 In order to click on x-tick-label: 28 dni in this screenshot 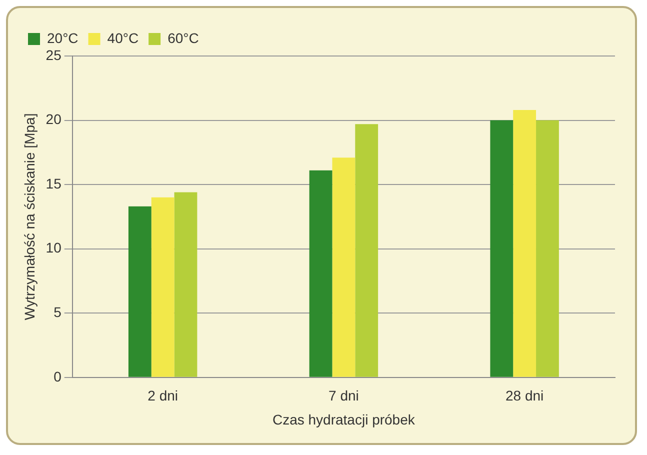, I will do `click(524, 396)`.